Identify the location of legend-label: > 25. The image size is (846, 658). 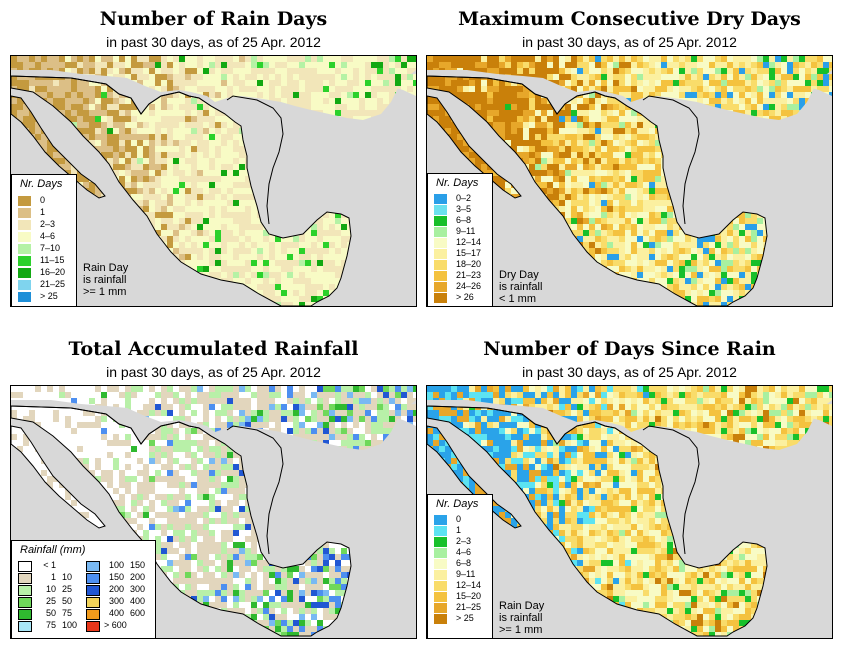
(465, 618).